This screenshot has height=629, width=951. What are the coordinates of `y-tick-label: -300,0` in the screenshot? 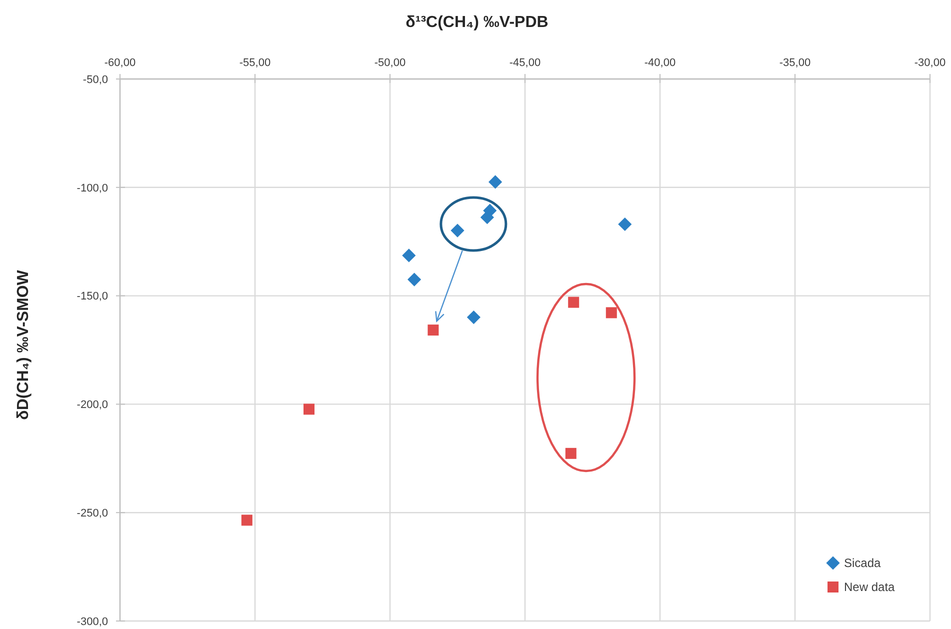 It's located at (92, 622).